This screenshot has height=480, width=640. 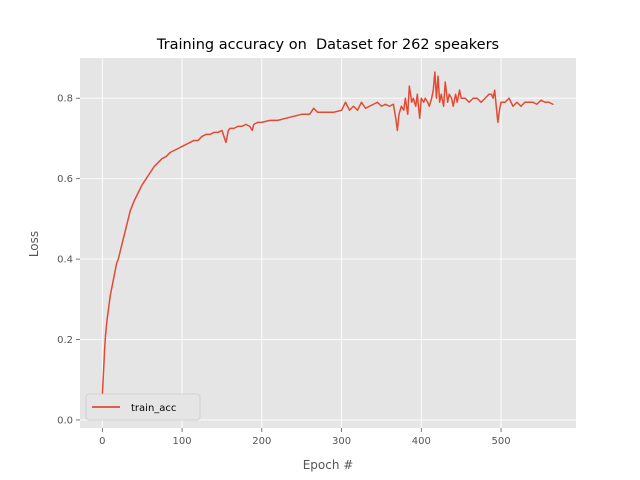 What do you see at coordinates (102, 441) in the screenshot?
I see `x-tick-label: 0` at bounding box center [102, 441].